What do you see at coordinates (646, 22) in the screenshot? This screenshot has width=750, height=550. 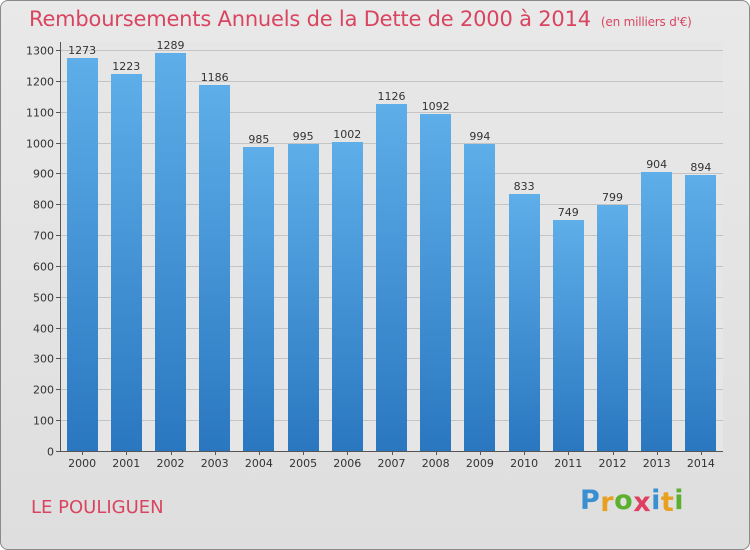 I see `chart-subtitle: (en milliers d'€)` at bounding box center [646, 22].